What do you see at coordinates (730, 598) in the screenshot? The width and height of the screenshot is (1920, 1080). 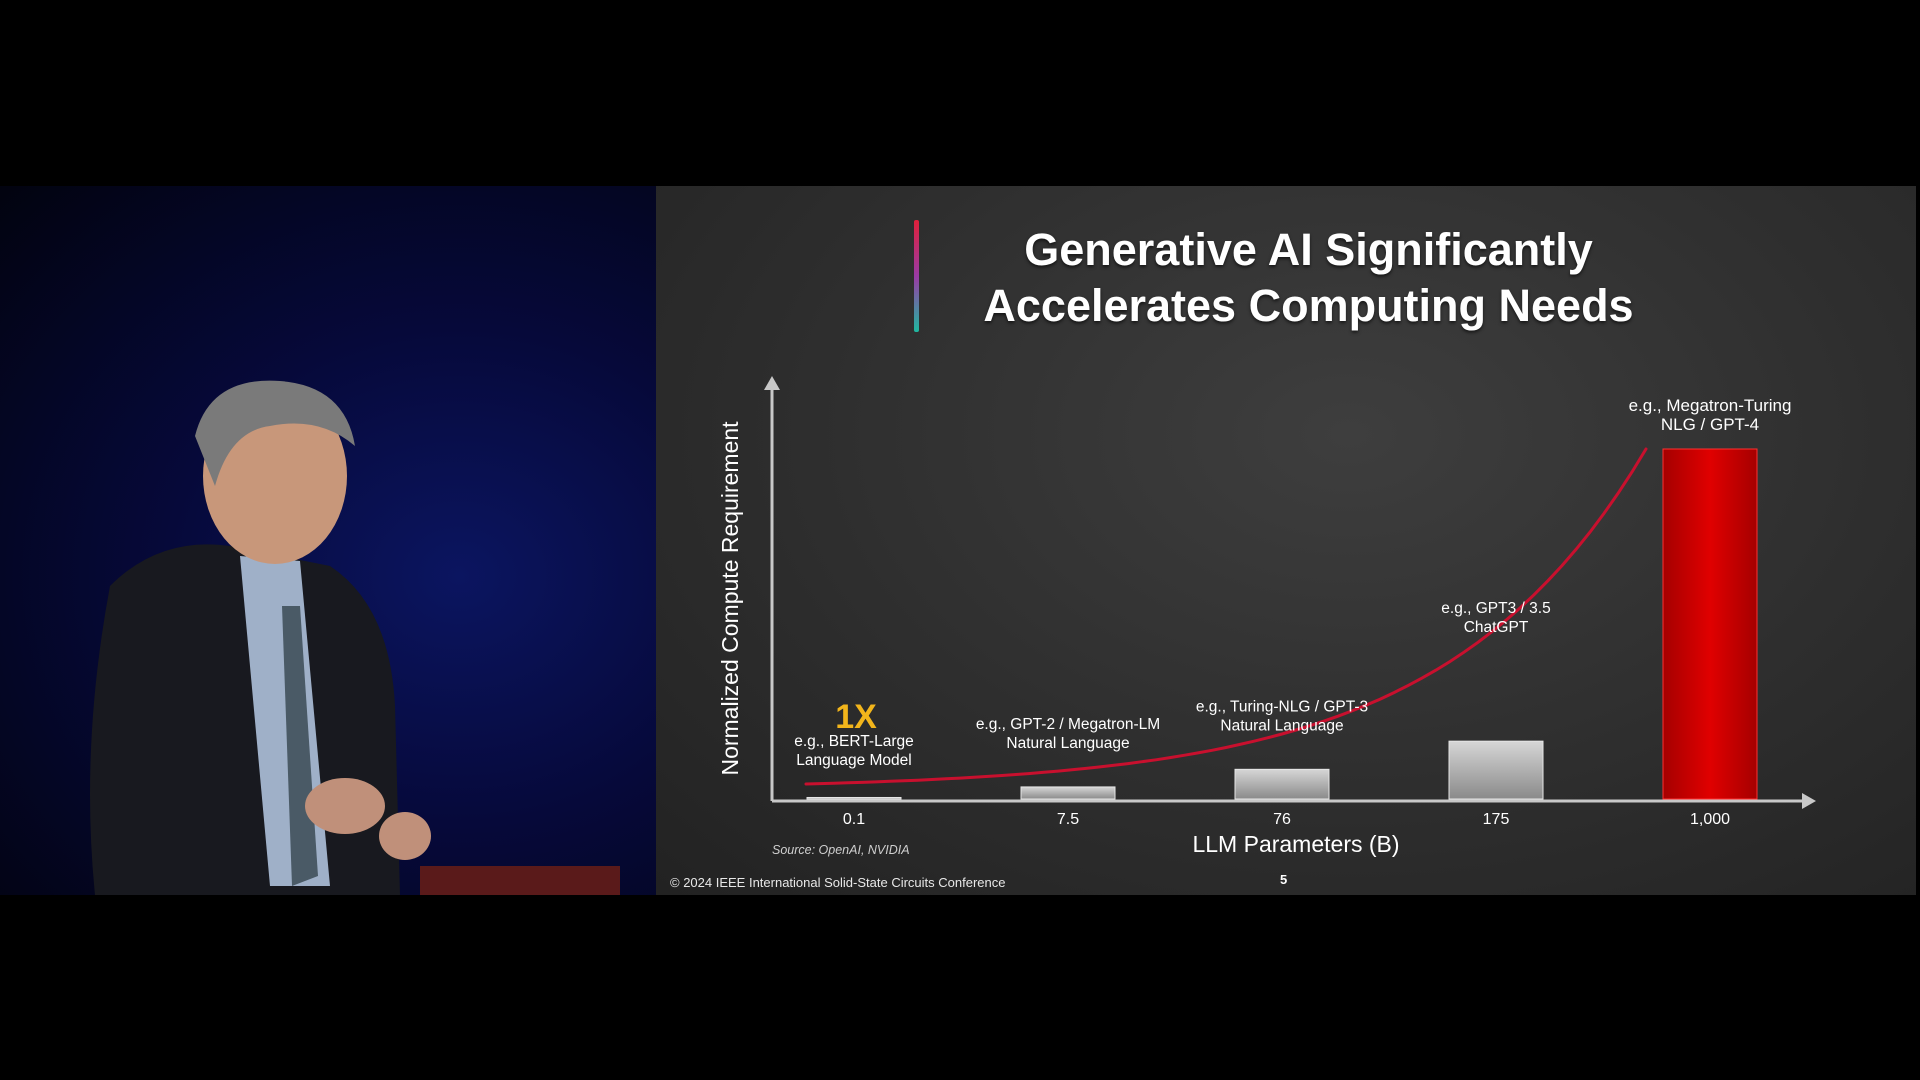 I see `y-axis-title: Normalized Compute Requirement` at bounding box center [730, 598].